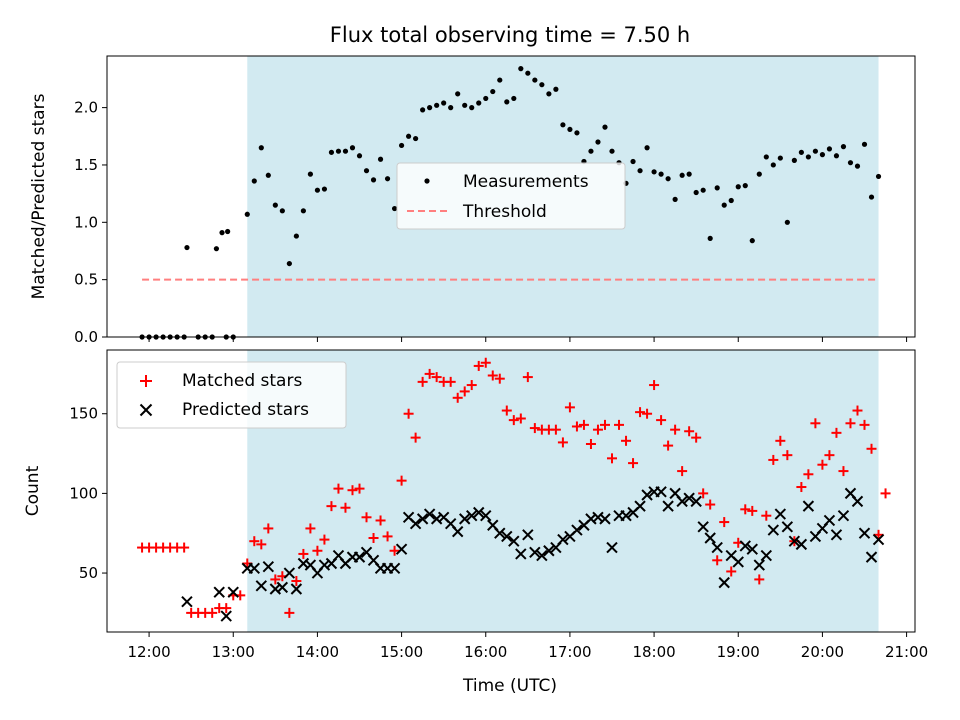 Image resolution: width=960 pixels, height=720 pixels. What do you see at coordinates (86, 222) in the screenshot?
I see `y-tick-label: 1.0` at bounding box center [86, 222].